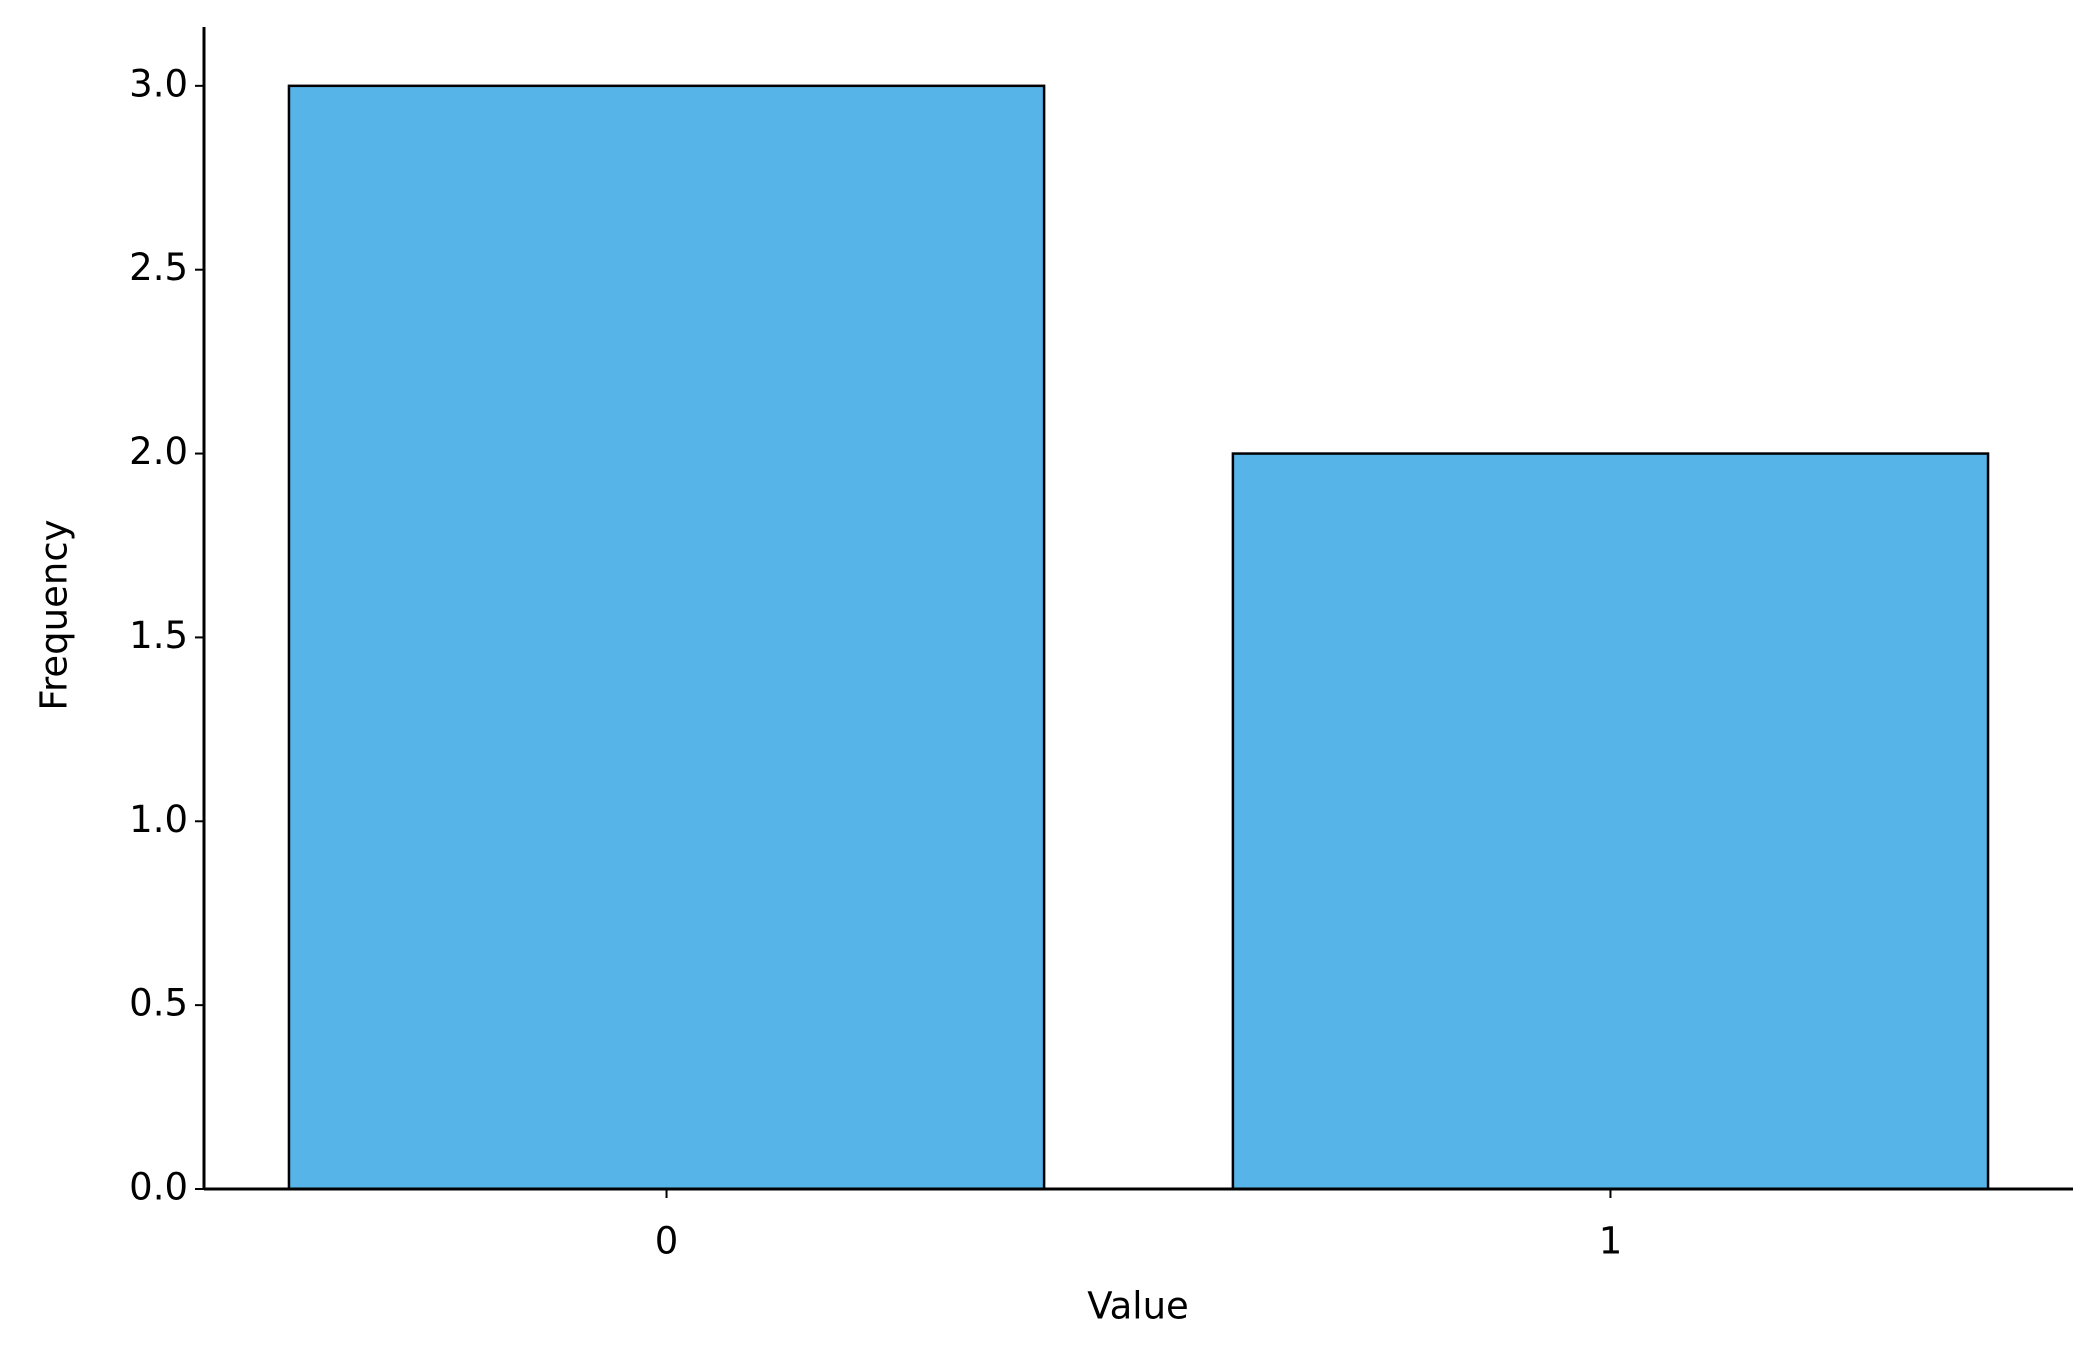 The height and width of the screenshot is (1356, 2093). I want to click on y-tick-label: 2.5, so click(158, 267).